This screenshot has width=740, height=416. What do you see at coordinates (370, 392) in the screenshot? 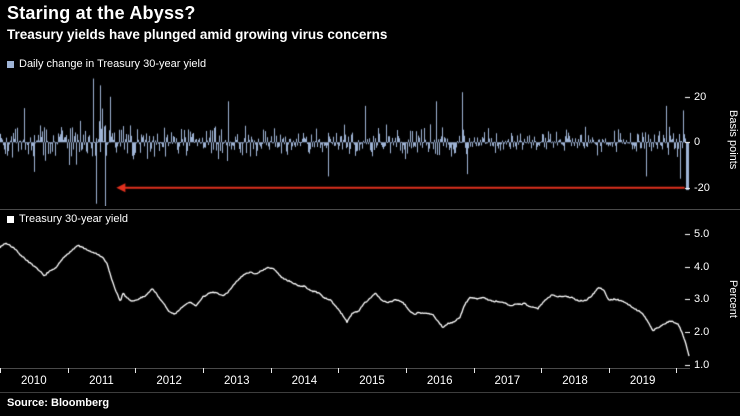
I see `footer-divider` at bounding box center [370, 392].